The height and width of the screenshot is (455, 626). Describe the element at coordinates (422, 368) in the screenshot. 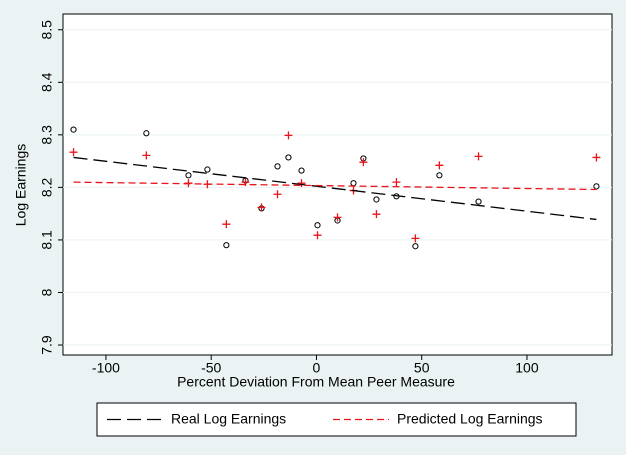

I see `x-tick-label: 50` at that location.